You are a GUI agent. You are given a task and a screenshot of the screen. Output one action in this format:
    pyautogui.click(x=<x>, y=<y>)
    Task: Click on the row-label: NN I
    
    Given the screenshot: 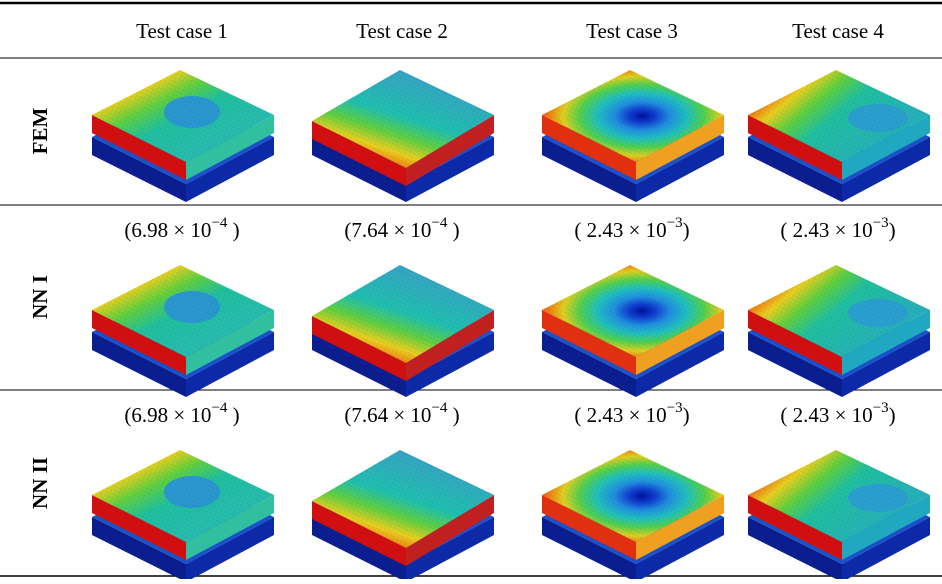 What is the action you would take?
    pyautogui.click(x=40, y=297)
    